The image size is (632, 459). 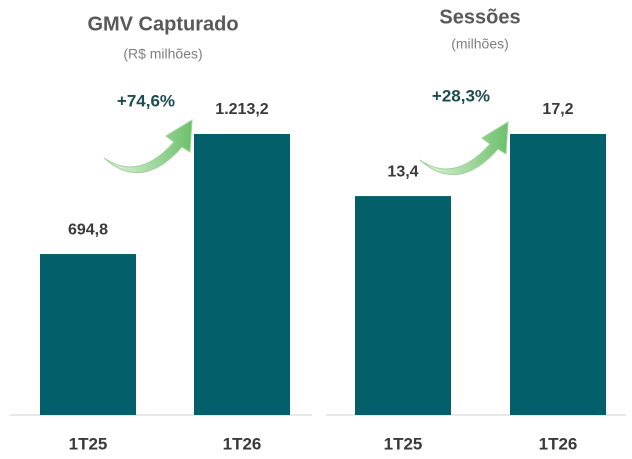 I want to click on value-label: 694,8, so click(x=88, y=229).